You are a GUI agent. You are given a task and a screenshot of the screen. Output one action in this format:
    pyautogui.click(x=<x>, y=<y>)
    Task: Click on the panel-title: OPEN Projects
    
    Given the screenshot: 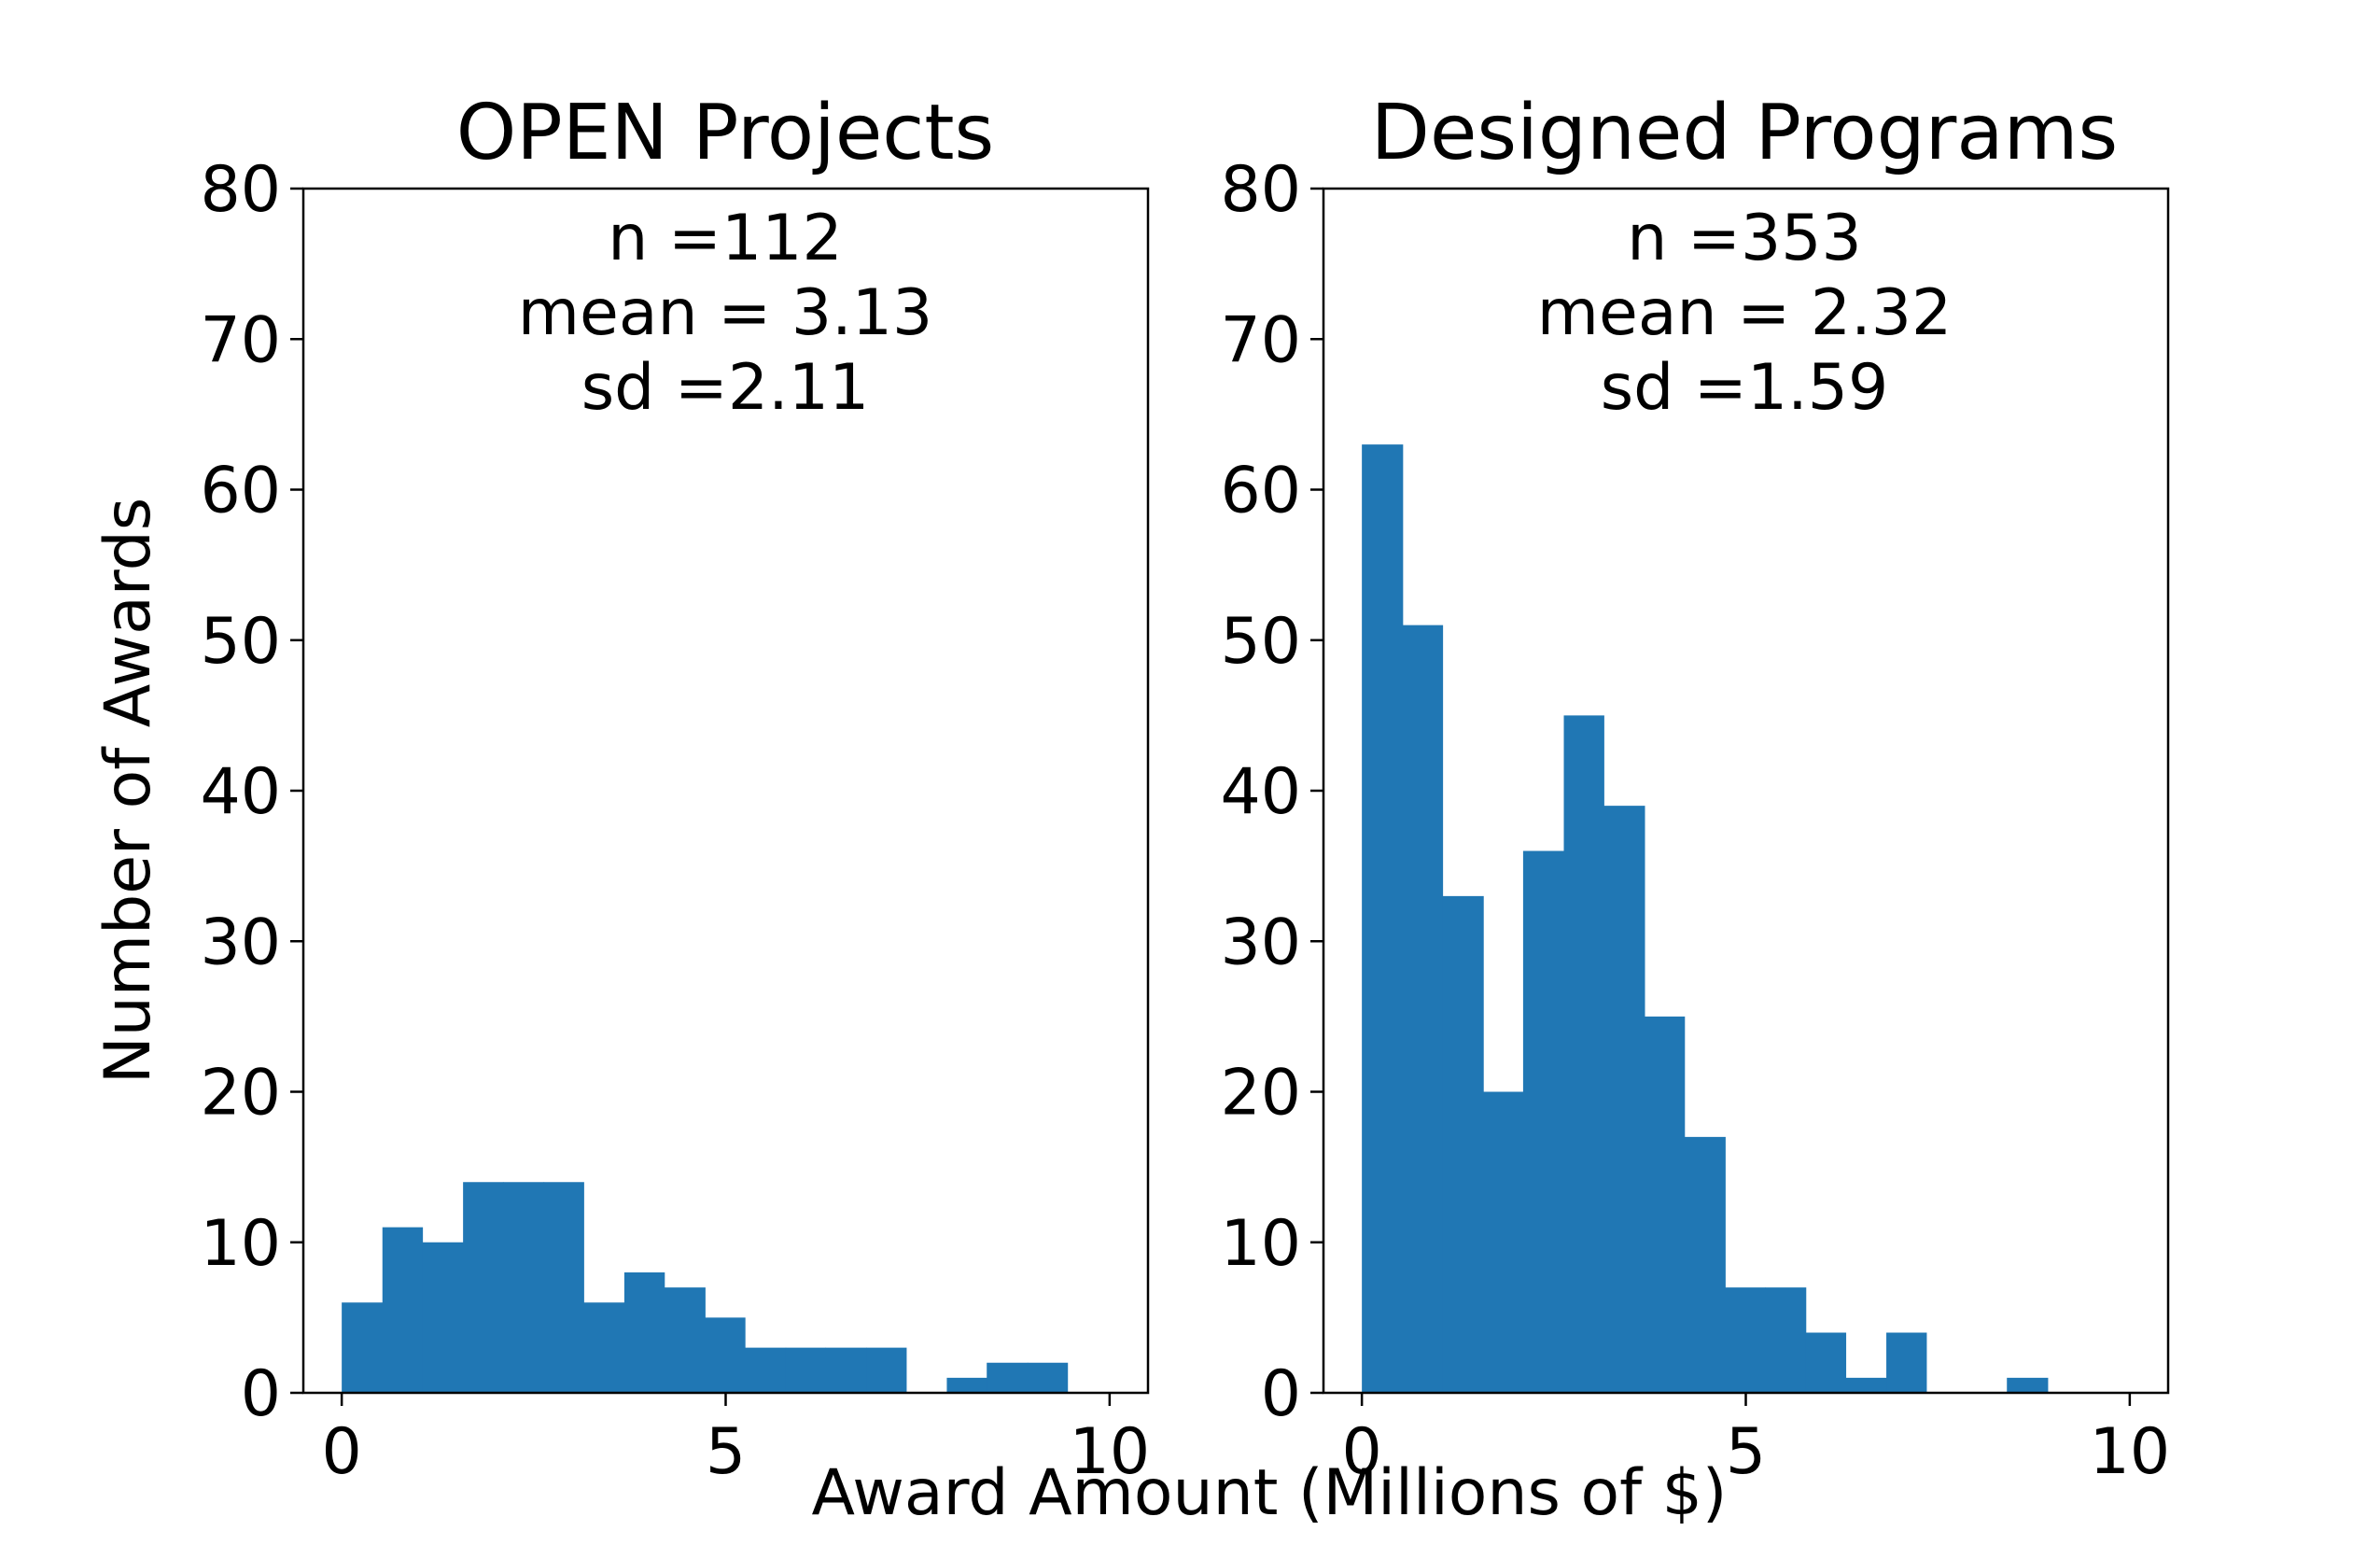 What is the action you would take?
    pyautogui.click(x=725, y=133)
    